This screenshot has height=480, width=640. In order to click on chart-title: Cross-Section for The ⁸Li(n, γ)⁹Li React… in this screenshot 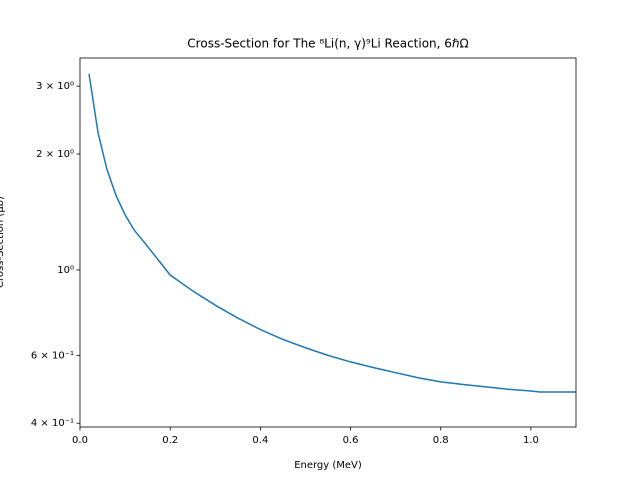, I will do `click(327, 44)`.